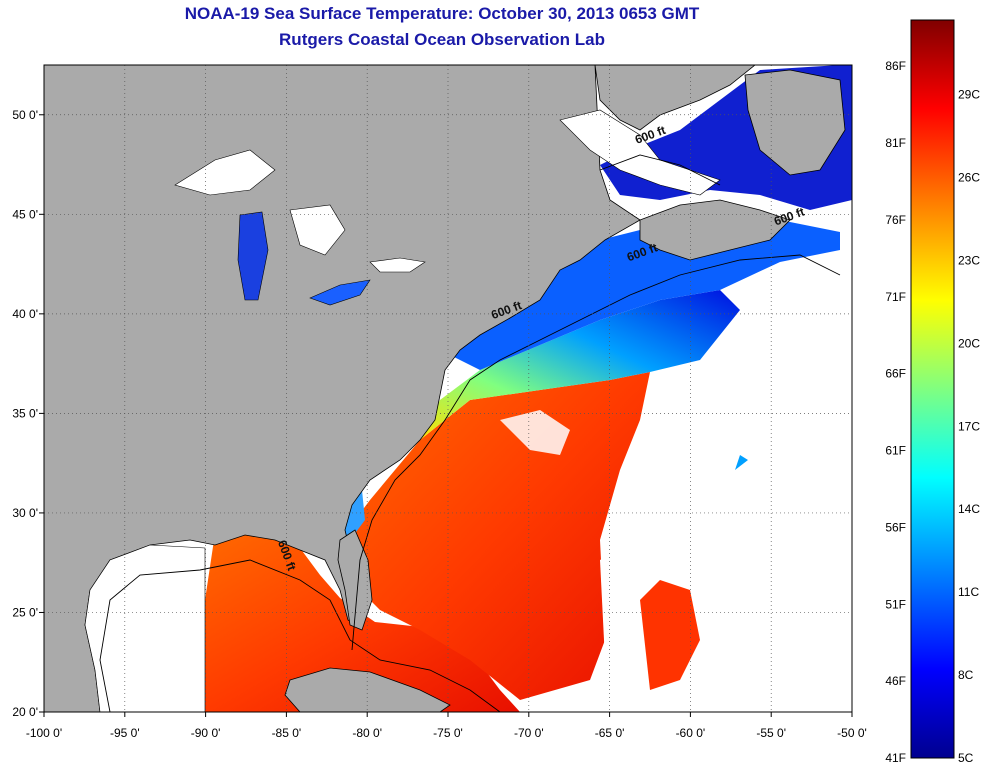 The height and width of the screenshot is (770, 984). Describe the element at coordinates (287, 733) in the screenshot. I see `lon-tick-label: -85 0'` at that location.